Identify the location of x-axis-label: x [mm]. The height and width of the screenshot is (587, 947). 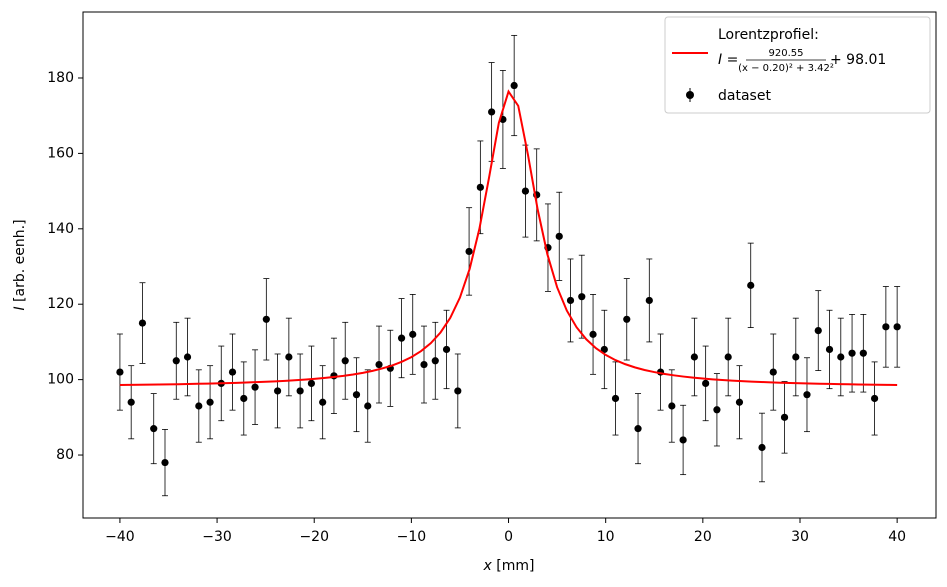
(509, 566).